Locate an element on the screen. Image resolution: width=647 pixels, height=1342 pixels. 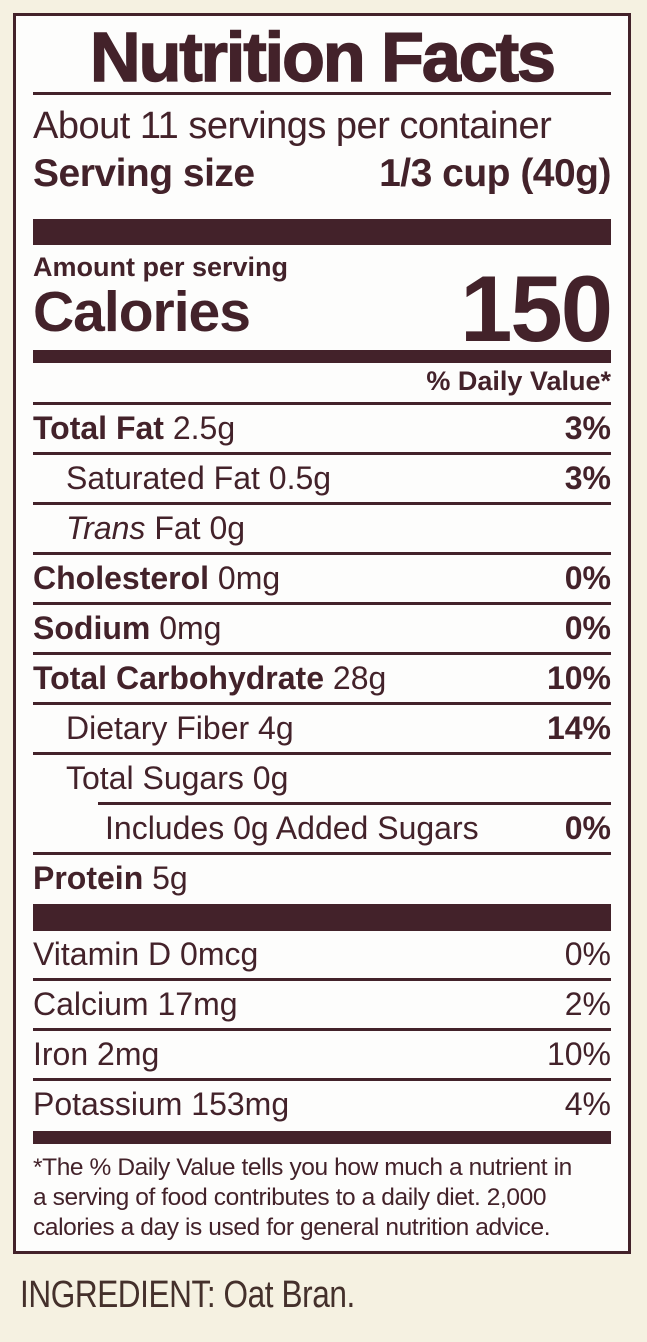
nutrient-name-amount: Trans Fat 0g is located at coordinates (156, 528).